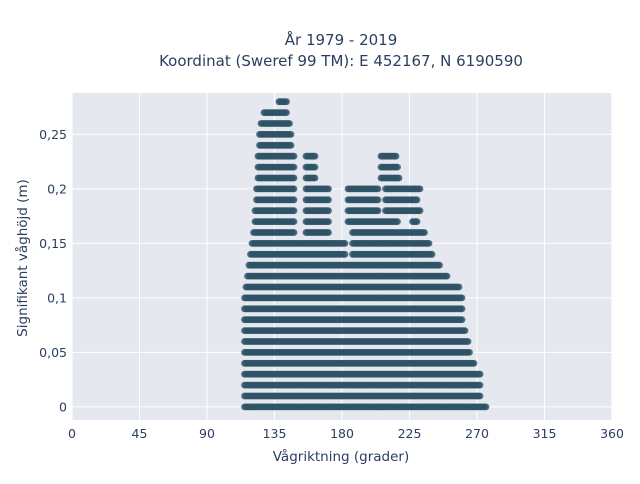 The height and width of the screenshot is (484, 640). I want to click on y-tick-label: 0,25, so click(53, 134).